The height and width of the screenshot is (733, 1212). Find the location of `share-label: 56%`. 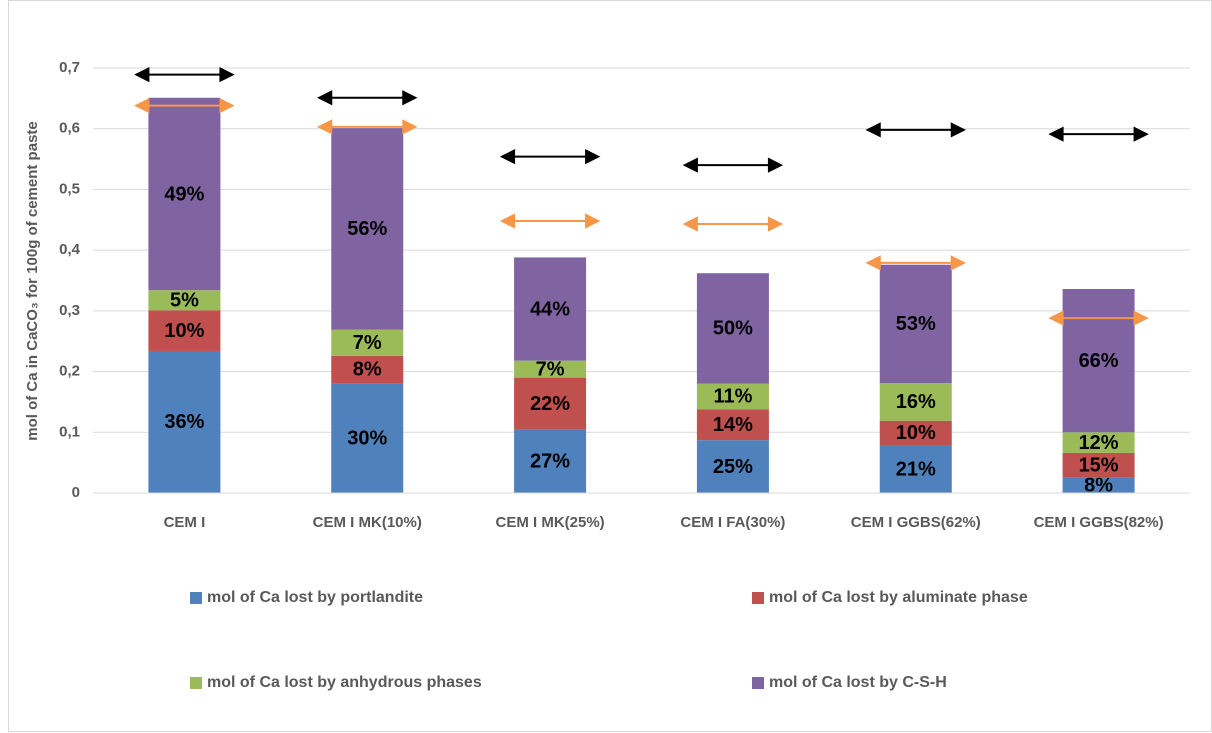

share-label: 56% is located at coordinates (367, 229).